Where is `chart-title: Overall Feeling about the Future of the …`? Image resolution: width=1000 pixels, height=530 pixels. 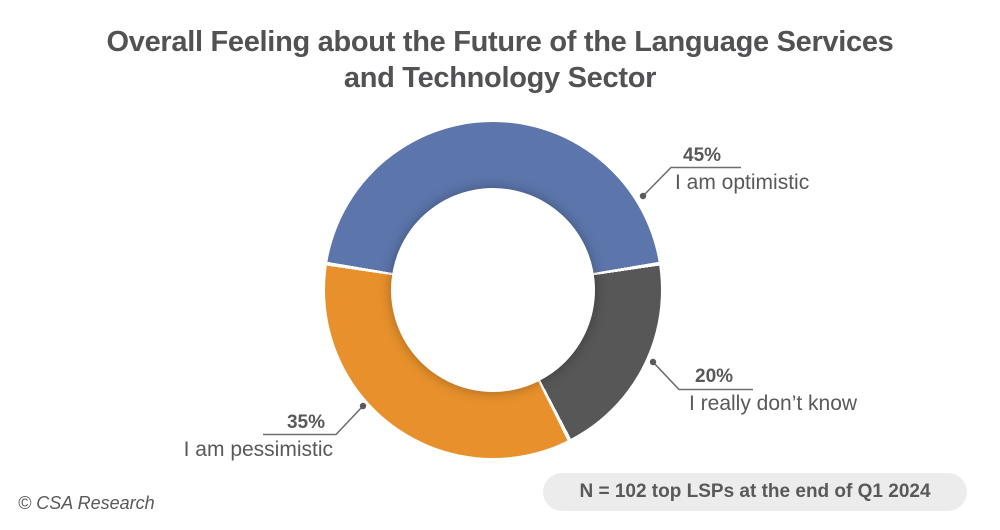
chart-title: Overall Feeling about the Future of the … is located at coordinates (500, 60).